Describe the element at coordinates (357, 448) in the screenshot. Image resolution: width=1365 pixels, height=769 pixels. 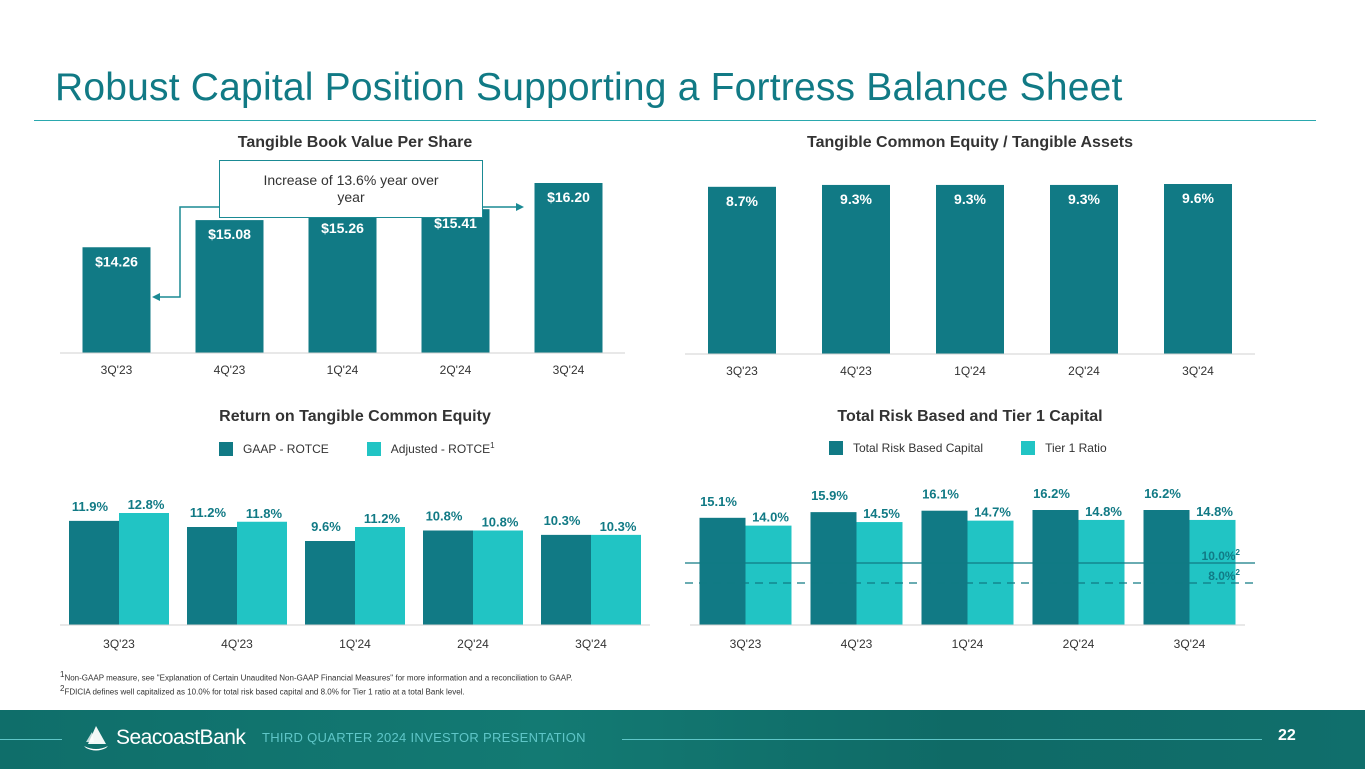
I see `rotce-legend: GAAP - ROTCE Adjusted - ROTCE1` at that location.